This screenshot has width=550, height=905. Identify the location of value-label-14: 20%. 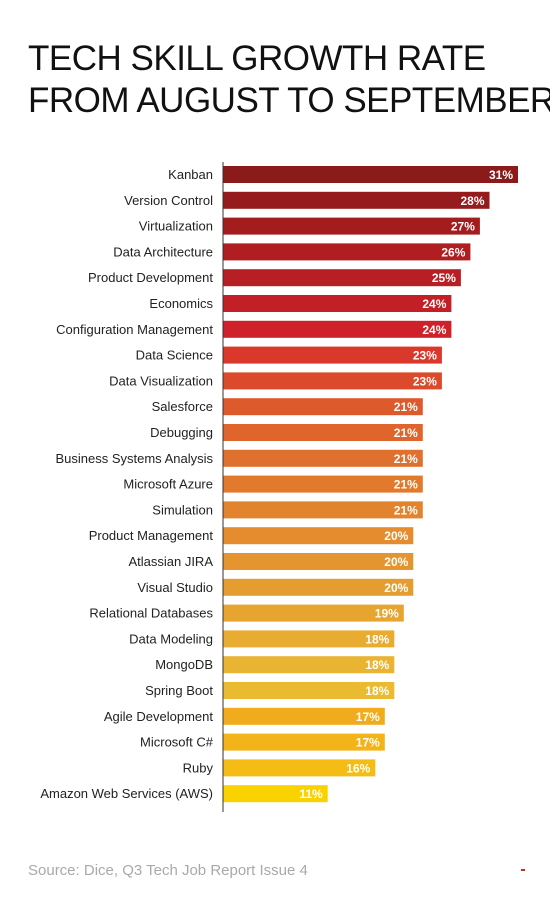
(396, 536).